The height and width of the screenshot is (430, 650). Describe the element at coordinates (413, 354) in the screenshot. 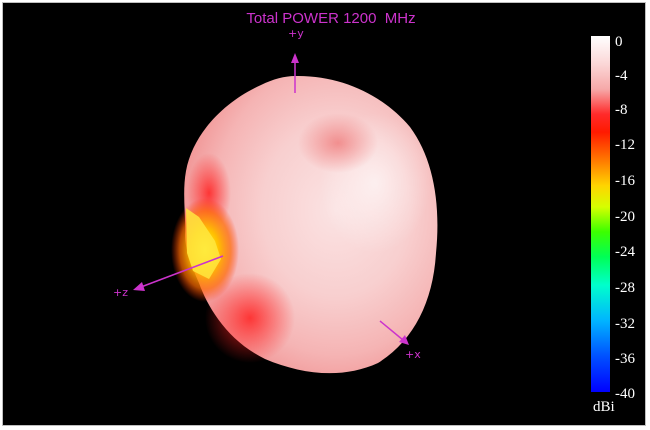

I see `axis-x-label: +x` at that location.